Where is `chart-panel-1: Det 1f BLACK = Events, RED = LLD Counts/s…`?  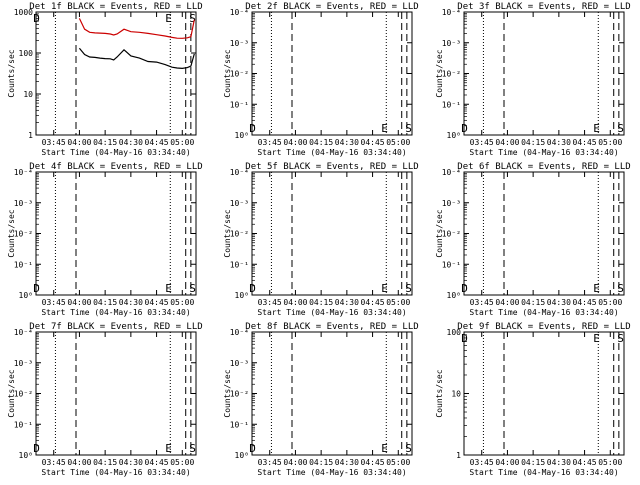 chart-panel-1: Det 1f BLACK = Events, RED = LLD Counts/s… is located at coordinates (105, 79).